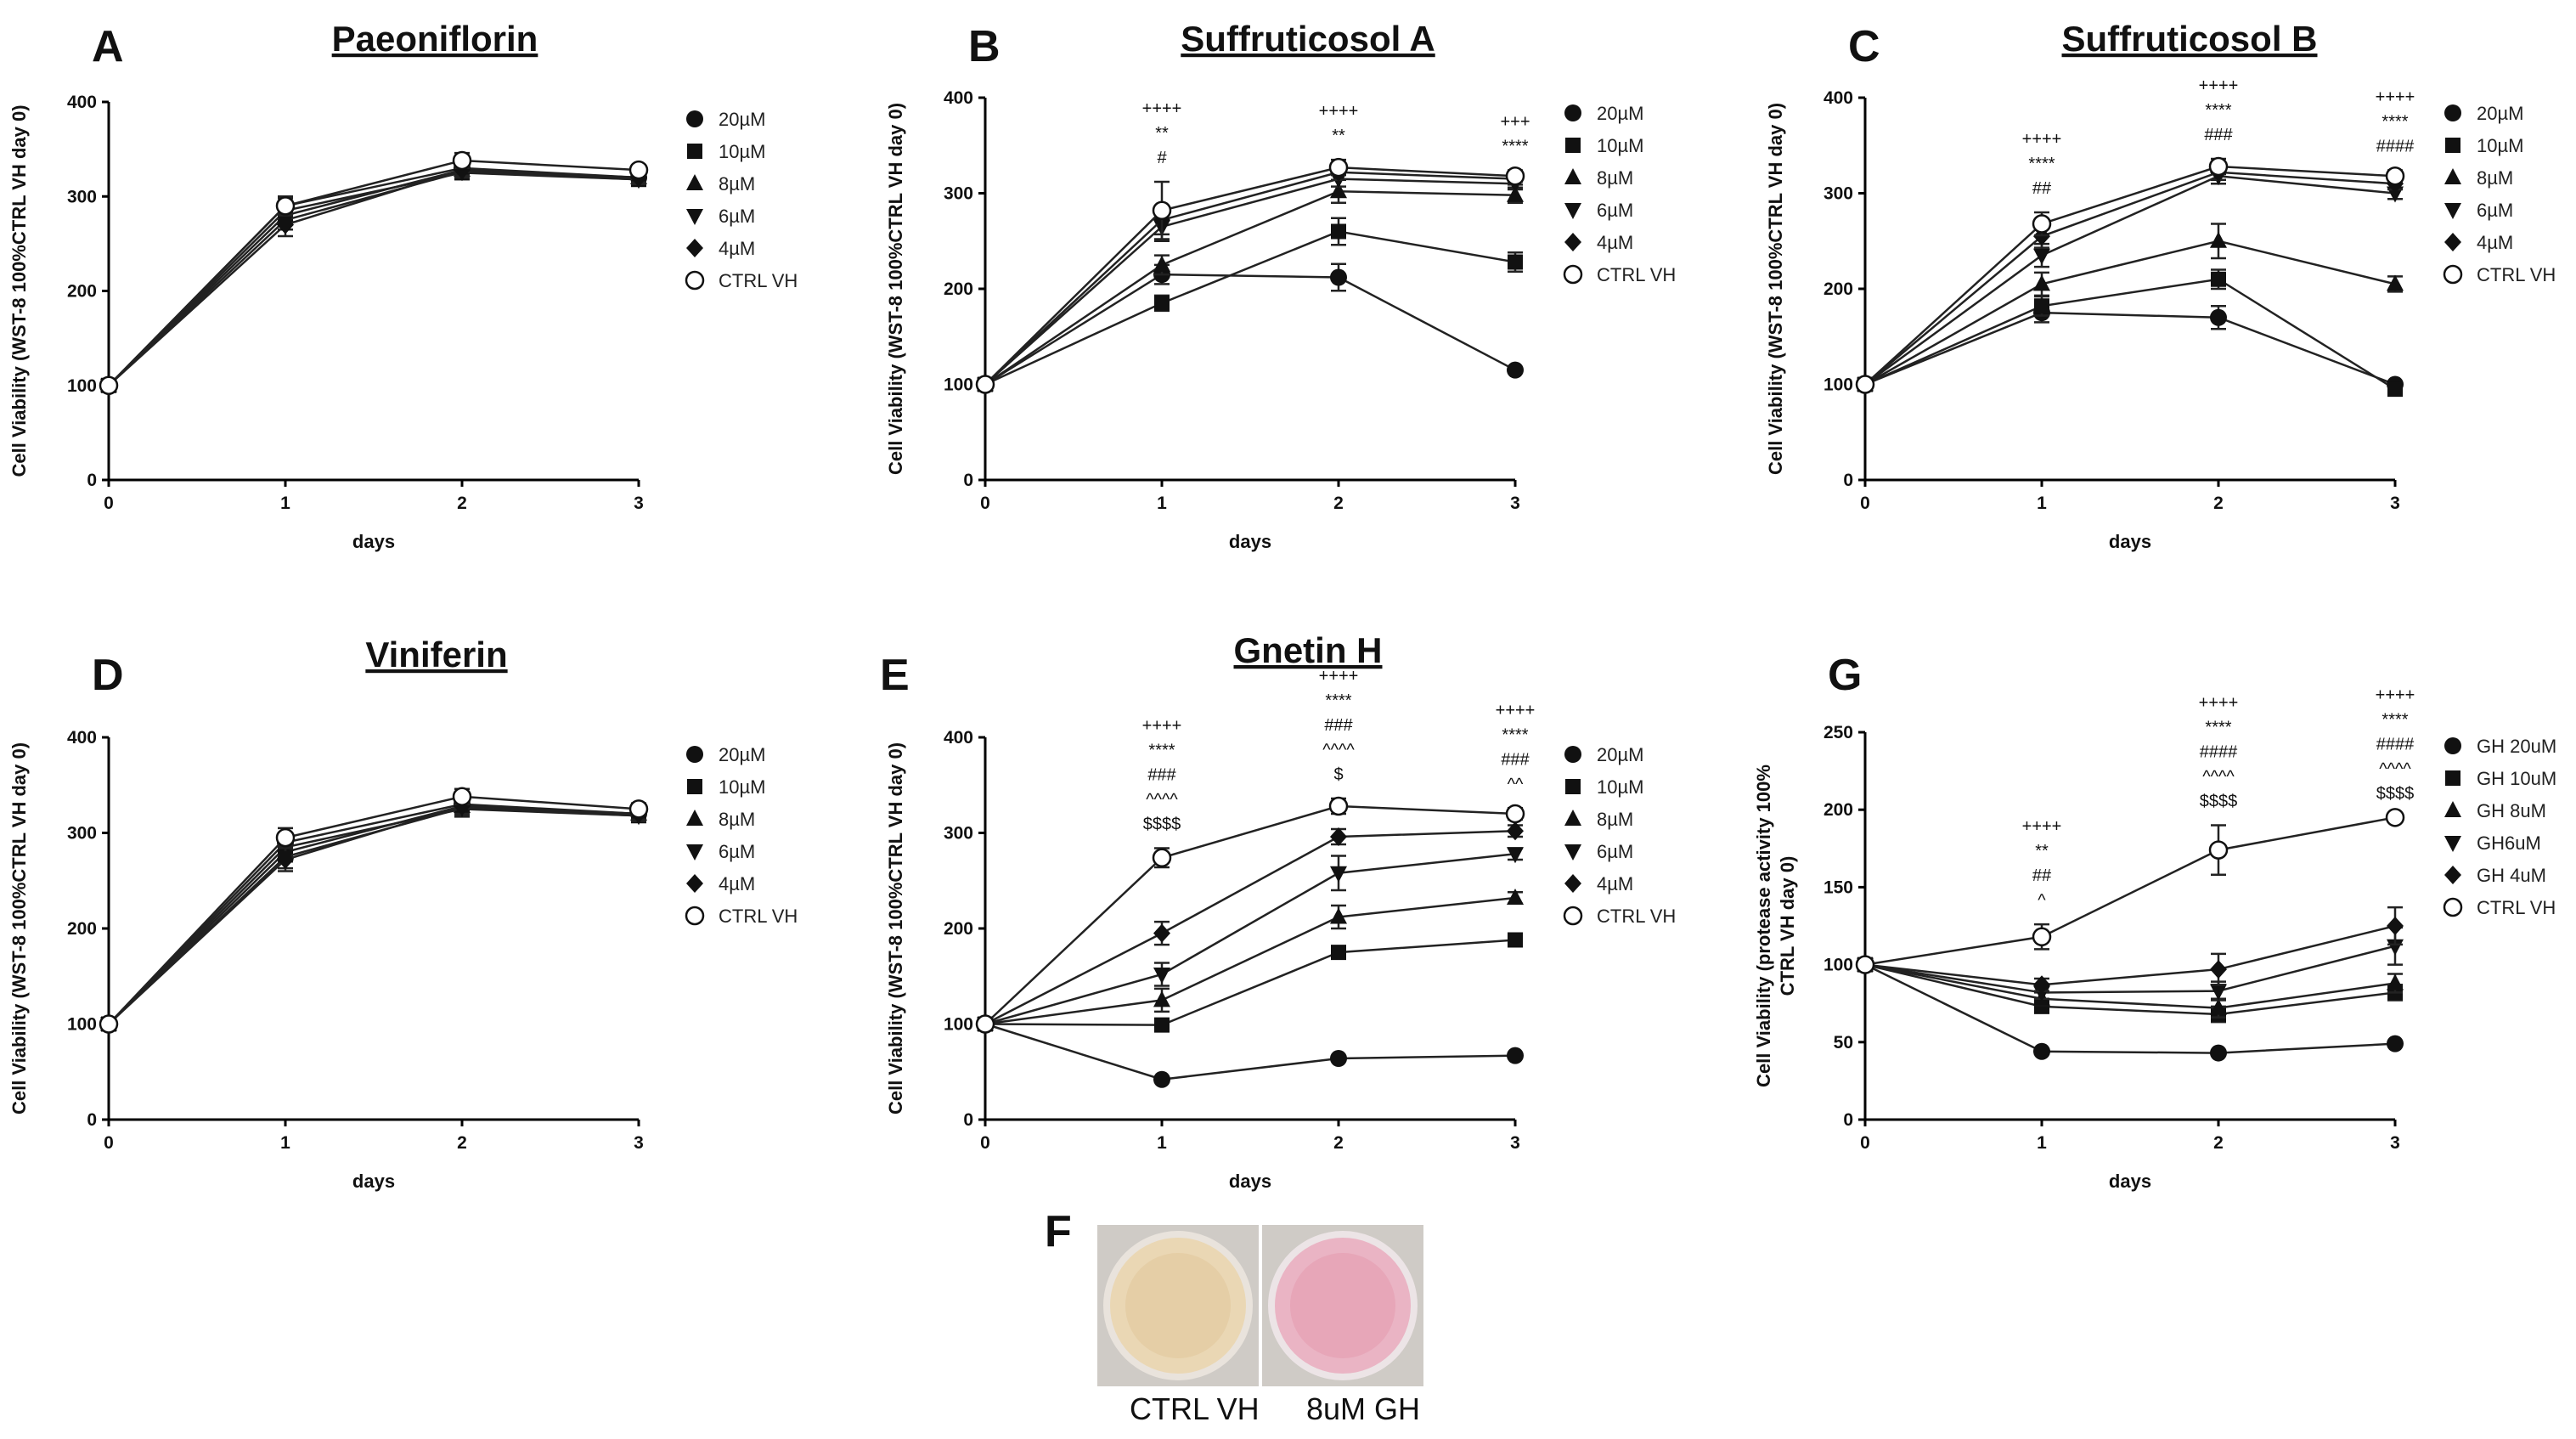  What do you see at coordinates (2130, 990) in the screenshot?
I see `series-gh-10um` at bounding box center [2130, 990].